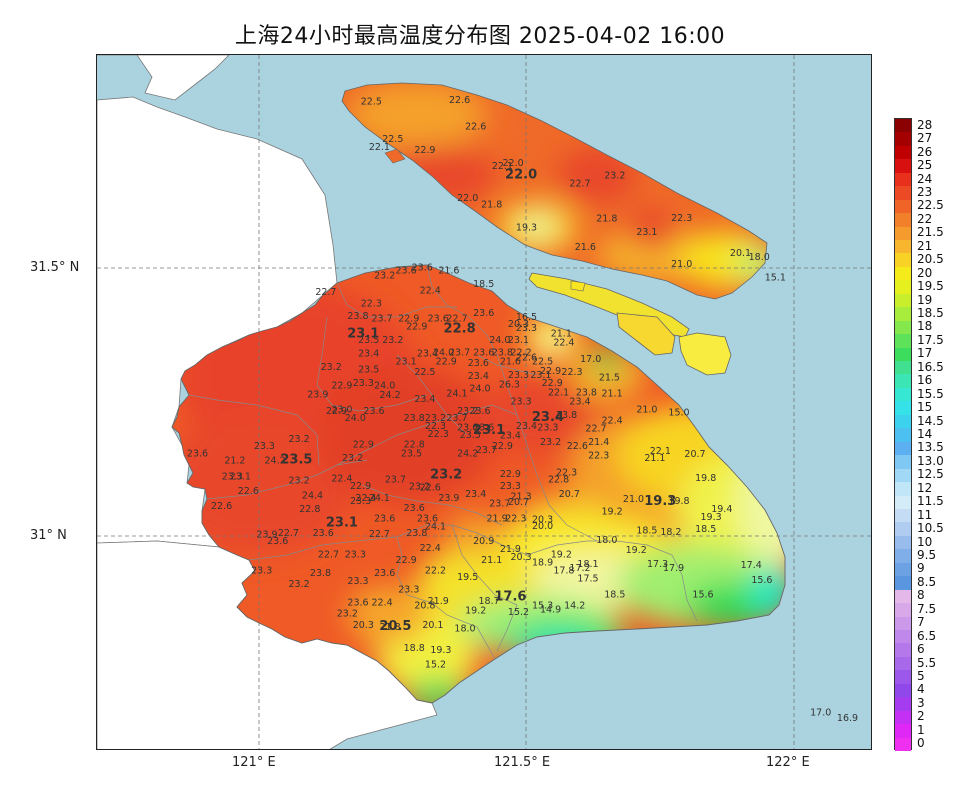 Image resolution: width=960 pixels, height=790 pixels. I want to click on district-mean-value: 23.2, so click(446, 475).